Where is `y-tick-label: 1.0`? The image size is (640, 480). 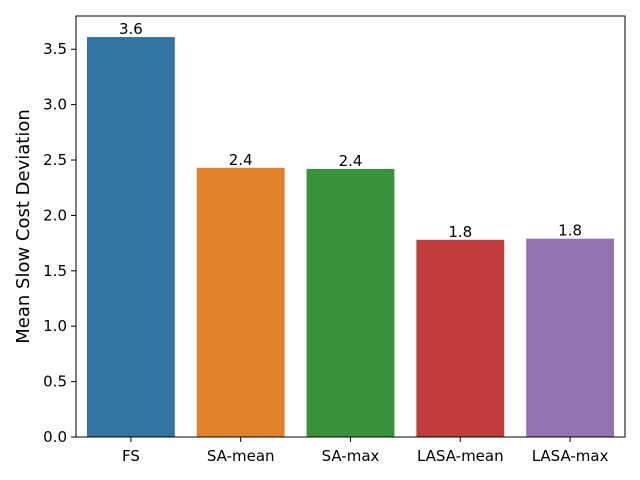
y-tick-label: 1.0 is located at coordinates (55, 326).